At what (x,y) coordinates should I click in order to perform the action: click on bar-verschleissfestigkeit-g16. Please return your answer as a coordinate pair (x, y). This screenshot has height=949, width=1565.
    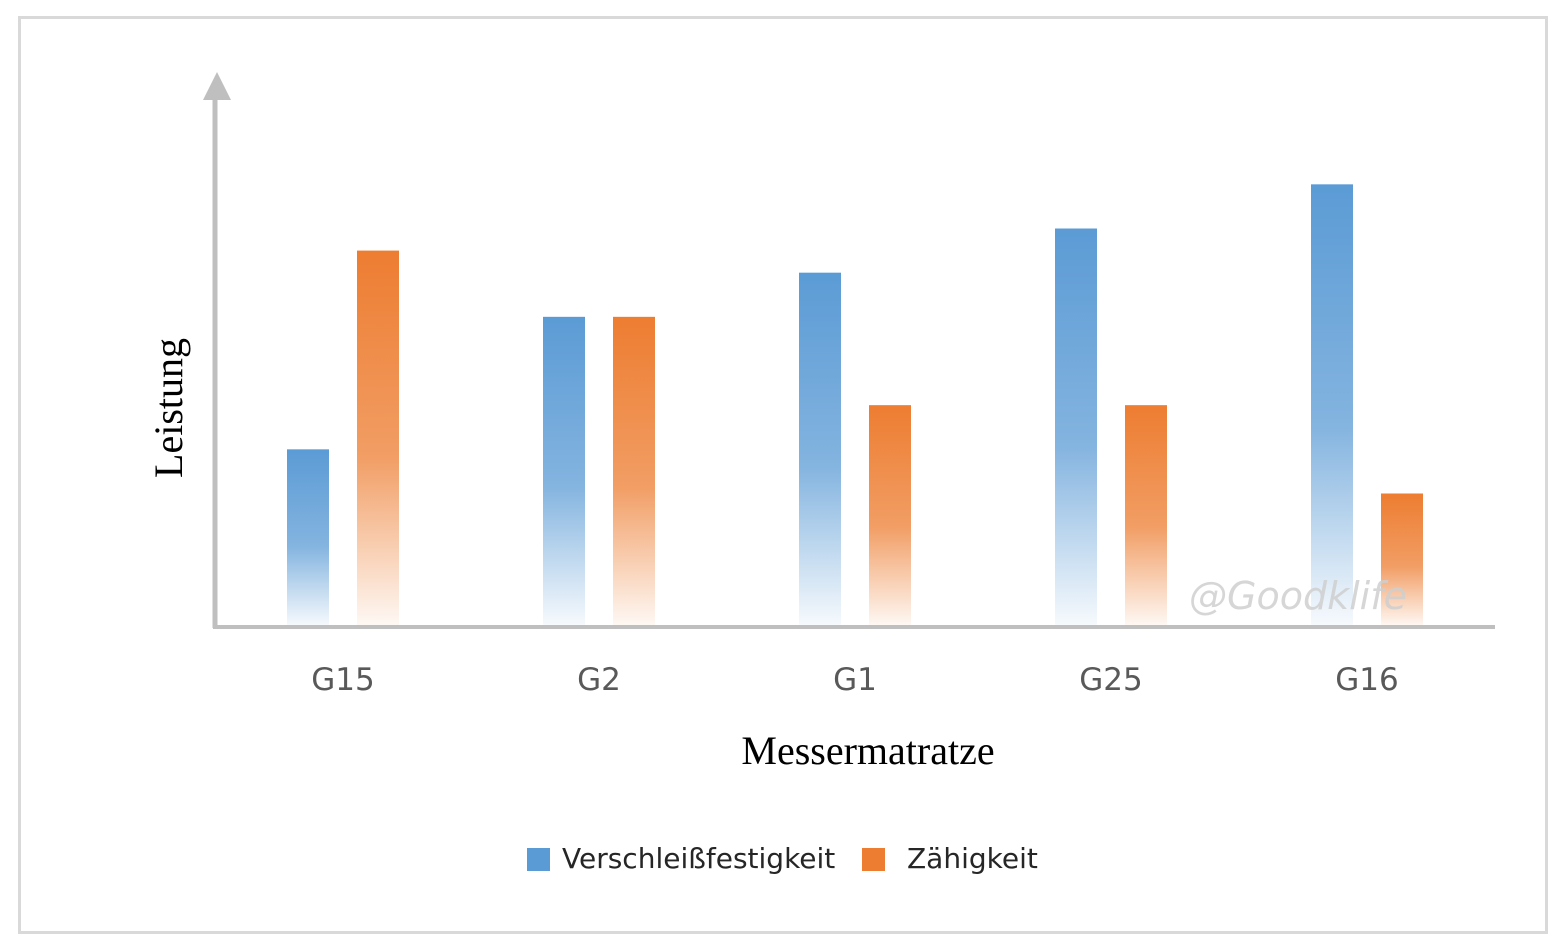
    Looking at the image, I should click on (1332, 405).